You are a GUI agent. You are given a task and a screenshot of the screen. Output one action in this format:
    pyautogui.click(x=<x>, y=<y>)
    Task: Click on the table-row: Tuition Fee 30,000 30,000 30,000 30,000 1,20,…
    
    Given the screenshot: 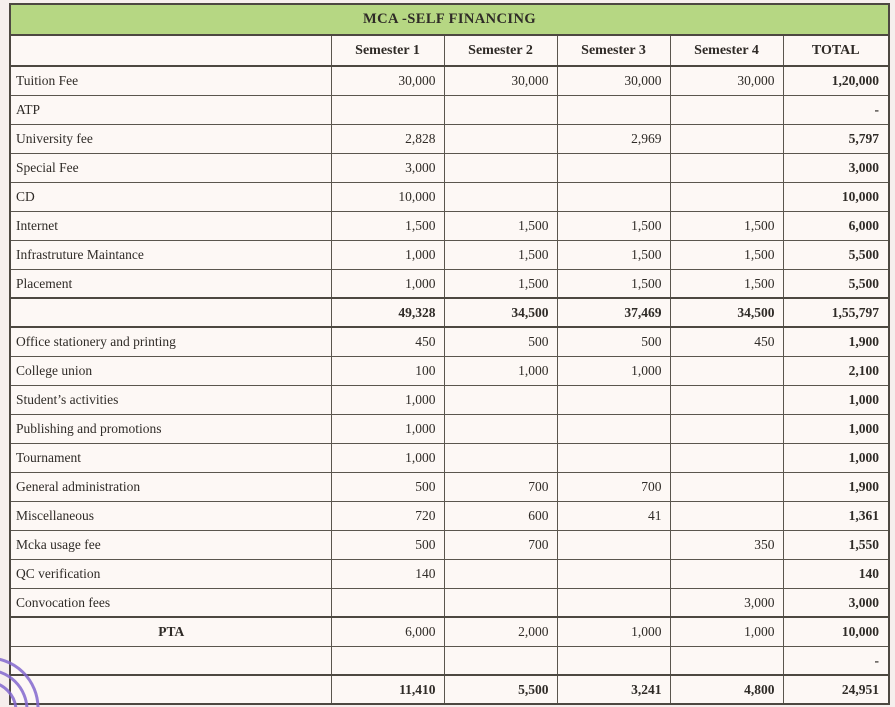 What is the action you would take?
    pyautogui.click(x=449, y=80)
    